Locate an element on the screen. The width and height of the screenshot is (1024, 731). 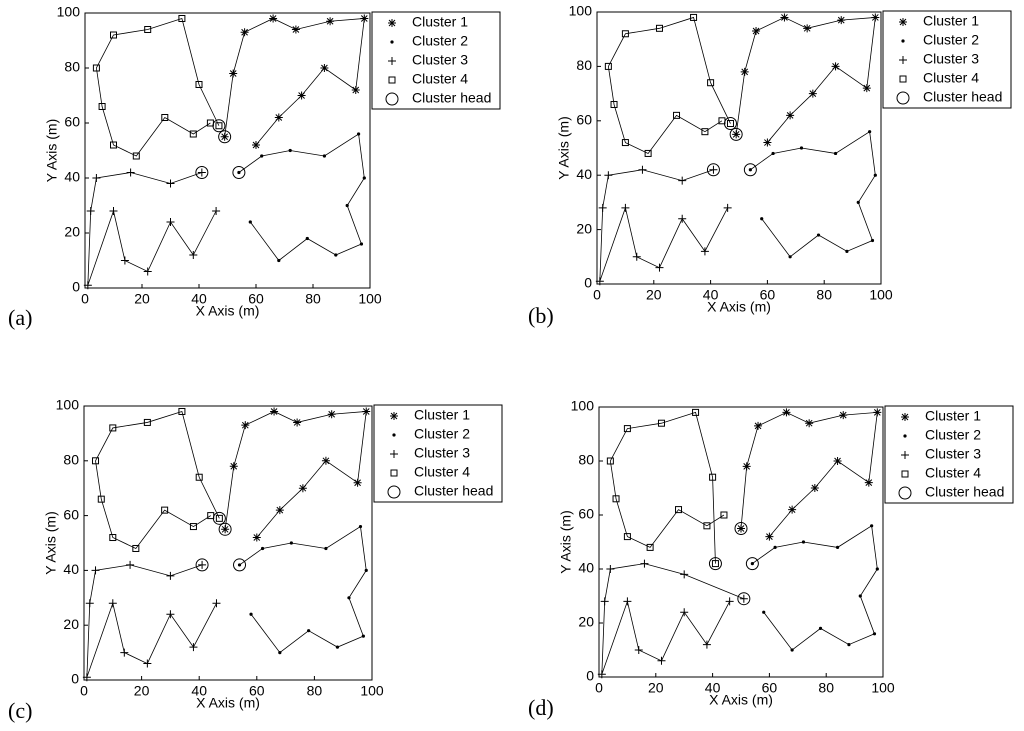
y-axis-label: Y Axis (m) is located at coordinates (52, 151).